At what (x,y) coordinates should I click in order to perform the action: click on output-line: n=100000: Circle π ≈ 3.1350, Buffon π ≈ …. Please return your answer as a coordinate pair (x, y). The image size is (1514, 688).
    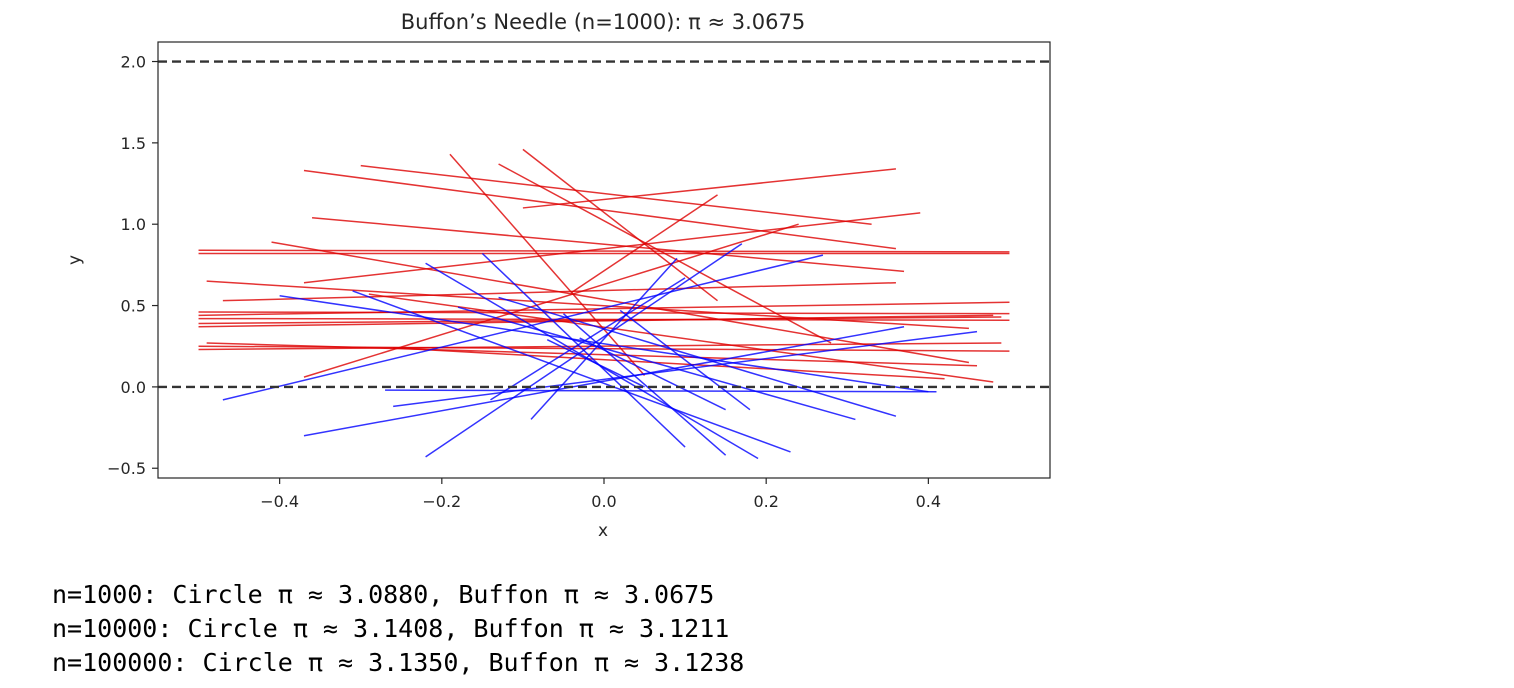
    Looking at the image, I should click on (398, 662).